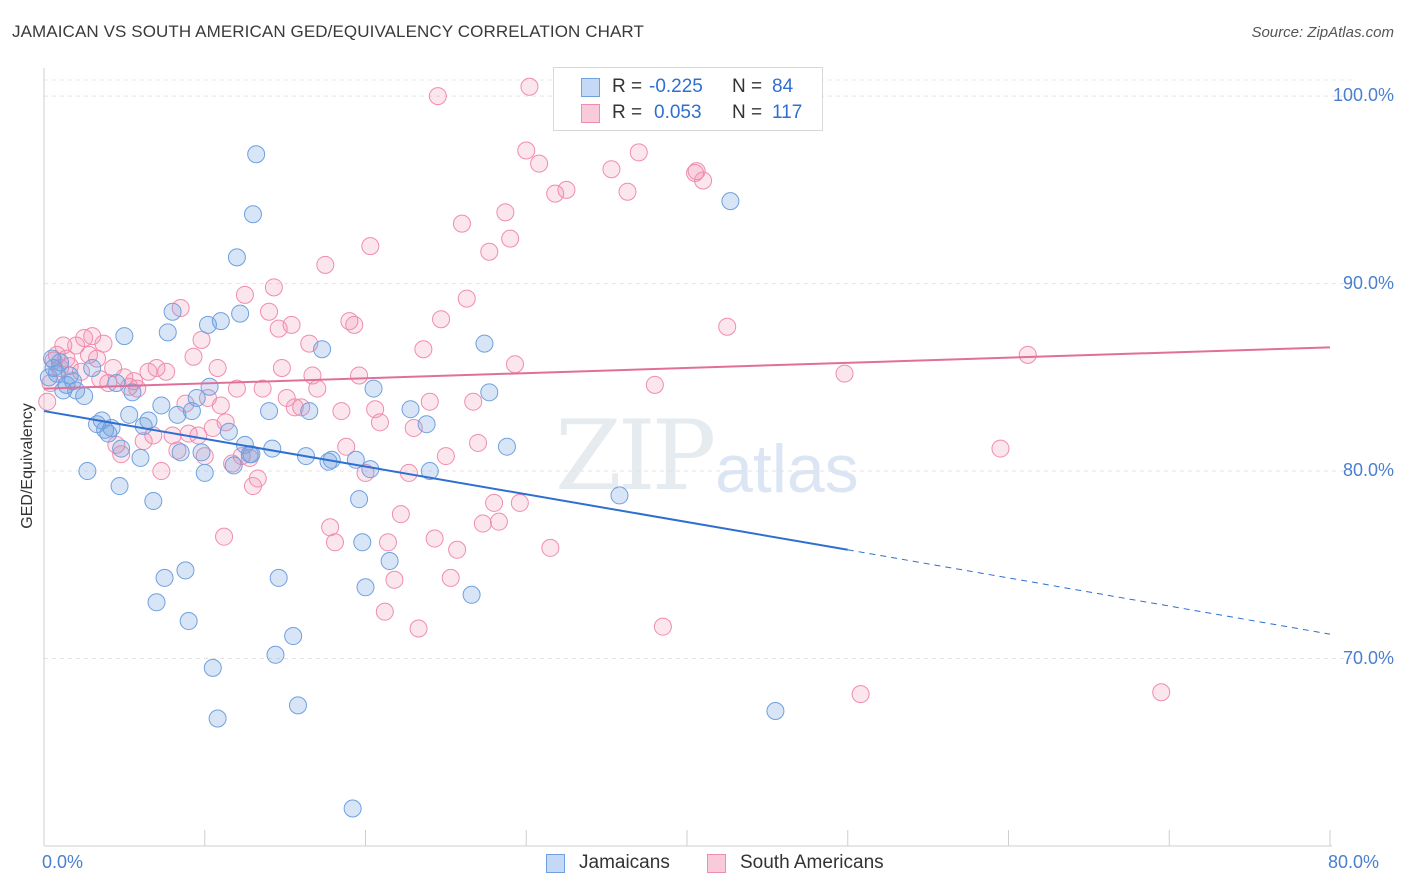 This screenshot has width=1406, height=892. What do you see at coordinates (676, 86) in the screenshot?
I see `legend-r-value: -0.225` at bounding box center [676, 86].